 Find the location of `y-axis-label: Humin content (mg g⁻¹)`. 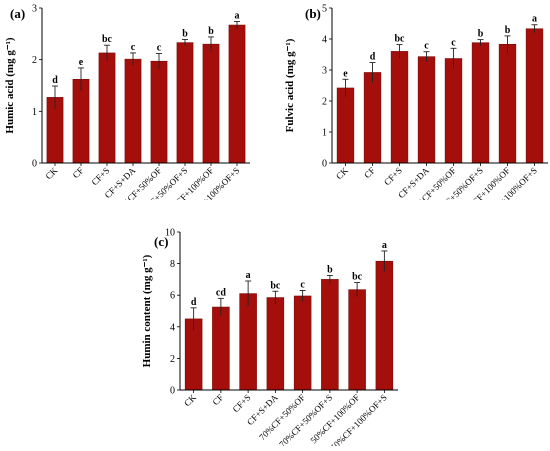

y-axis-label: Humin content (mg g⁻¹) is located at coordinates (147, 310).